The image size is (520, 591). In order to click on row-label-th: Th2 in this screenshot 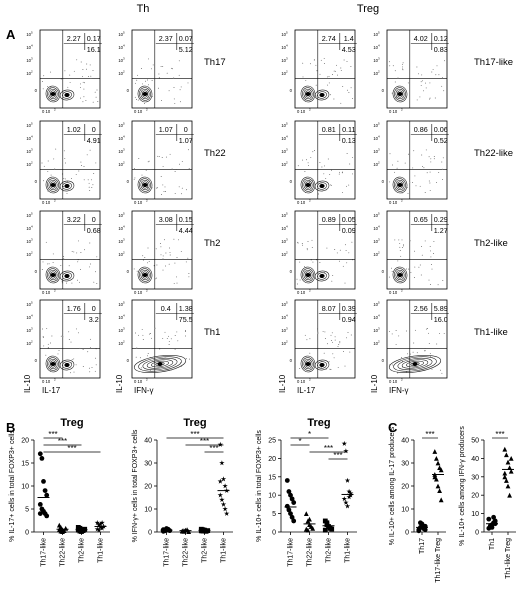, I will do `click(212, 243)`.